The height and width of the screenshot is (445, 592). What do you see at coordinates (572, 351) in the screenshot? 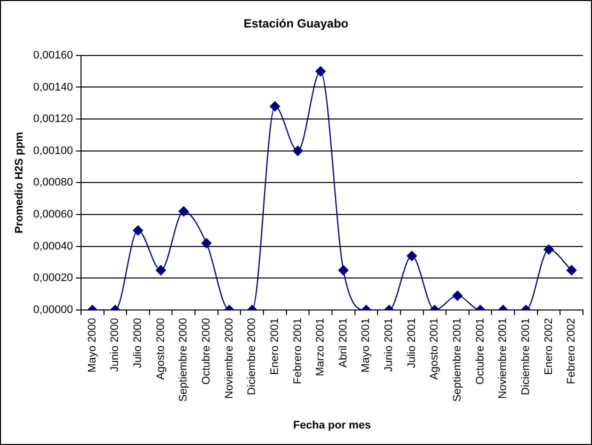
I see `x-tick-label: Febrero 2002` at bounding box center [572, 351].